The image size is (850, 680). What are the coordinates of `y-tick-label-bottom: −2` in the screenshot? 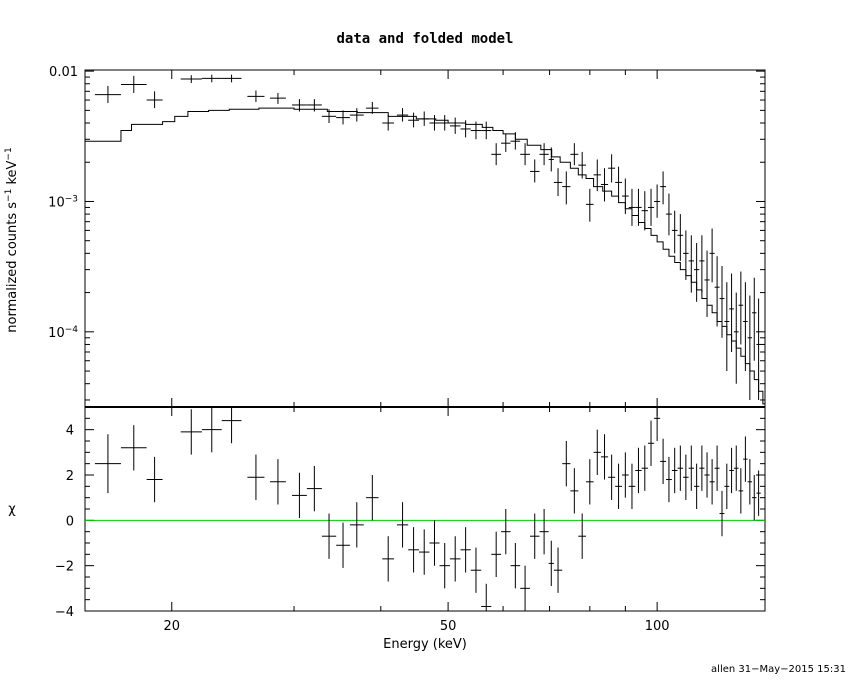 It's located at (64, 567).